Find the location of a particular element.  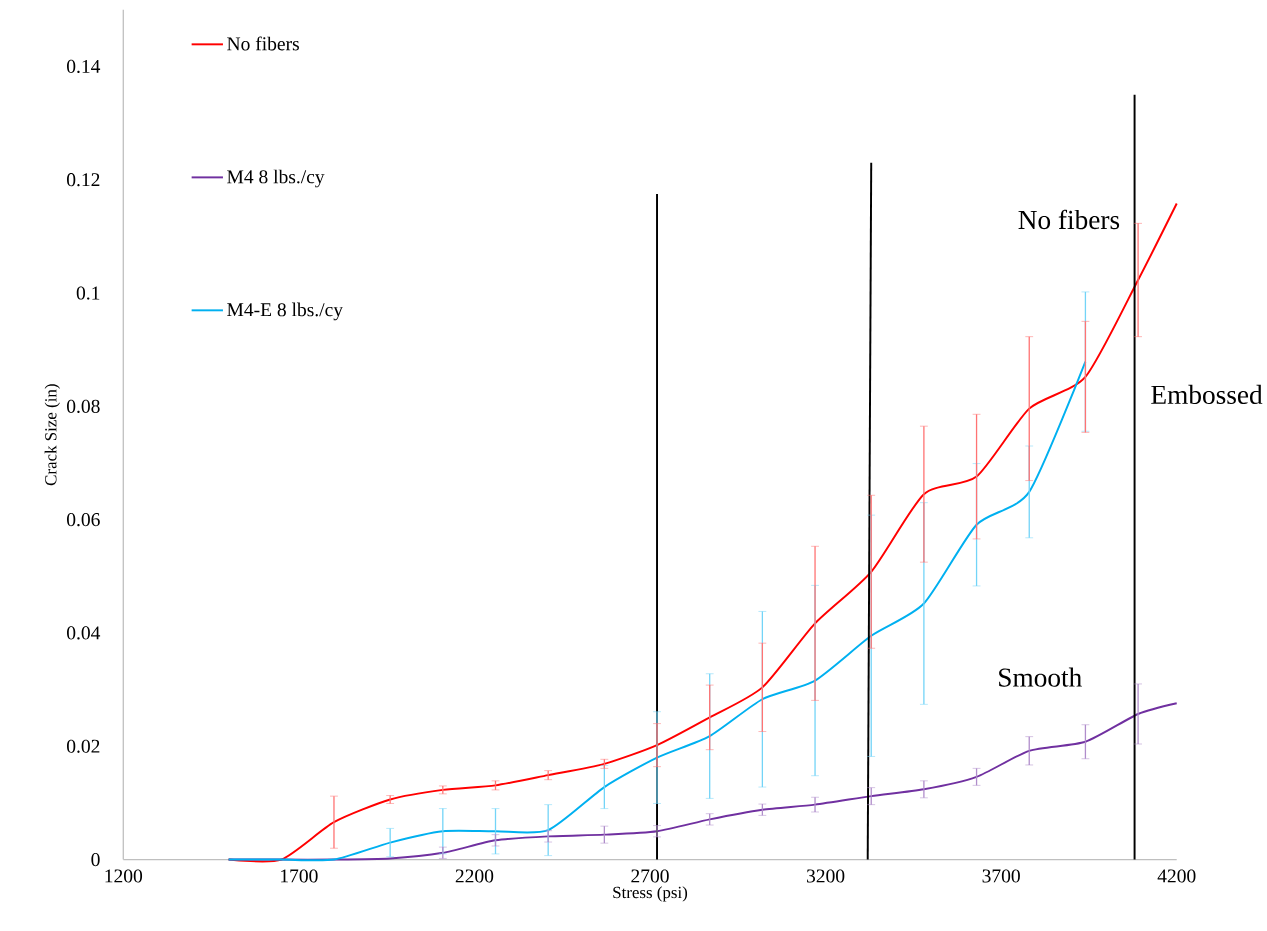

annotation: Embossed is located at coordinates (1207, 394).